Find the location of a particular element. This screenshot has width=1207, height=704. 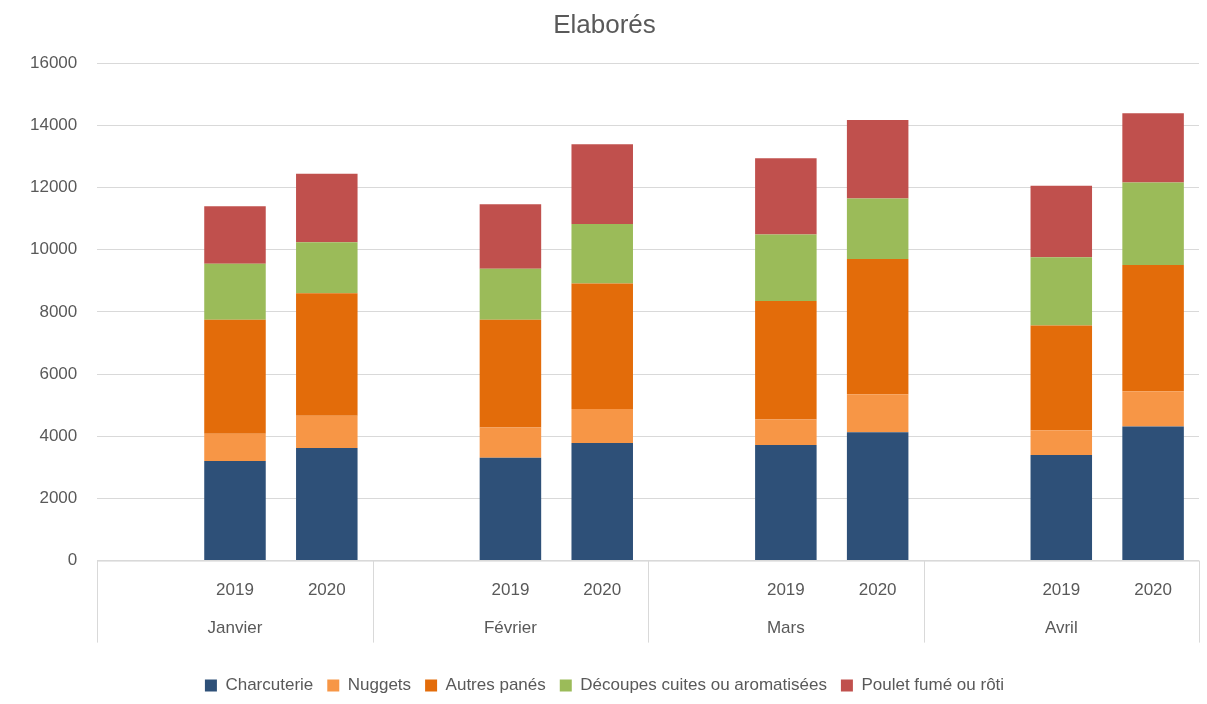

legend-label: Charcuterie is located at coordinates (269, 685).